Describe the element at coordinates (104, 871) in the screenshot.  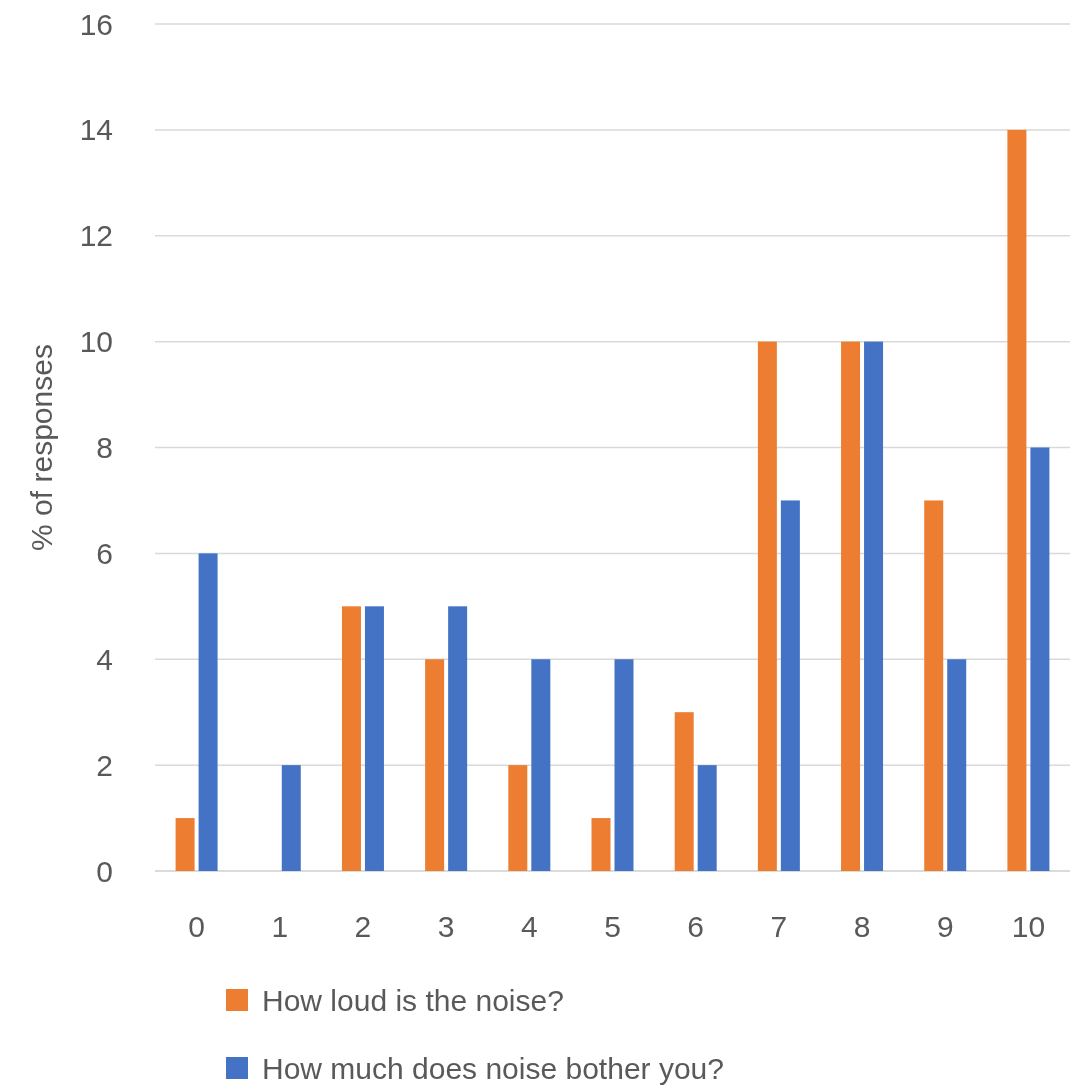
I see `y-tick-label: 0` at that location.